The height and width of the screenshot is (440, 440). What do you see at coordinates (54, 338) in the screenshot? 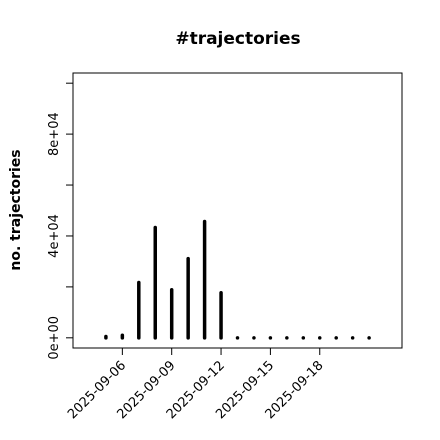
I see `y-tick-label: 0e+00` at bounding box center [54, 338].